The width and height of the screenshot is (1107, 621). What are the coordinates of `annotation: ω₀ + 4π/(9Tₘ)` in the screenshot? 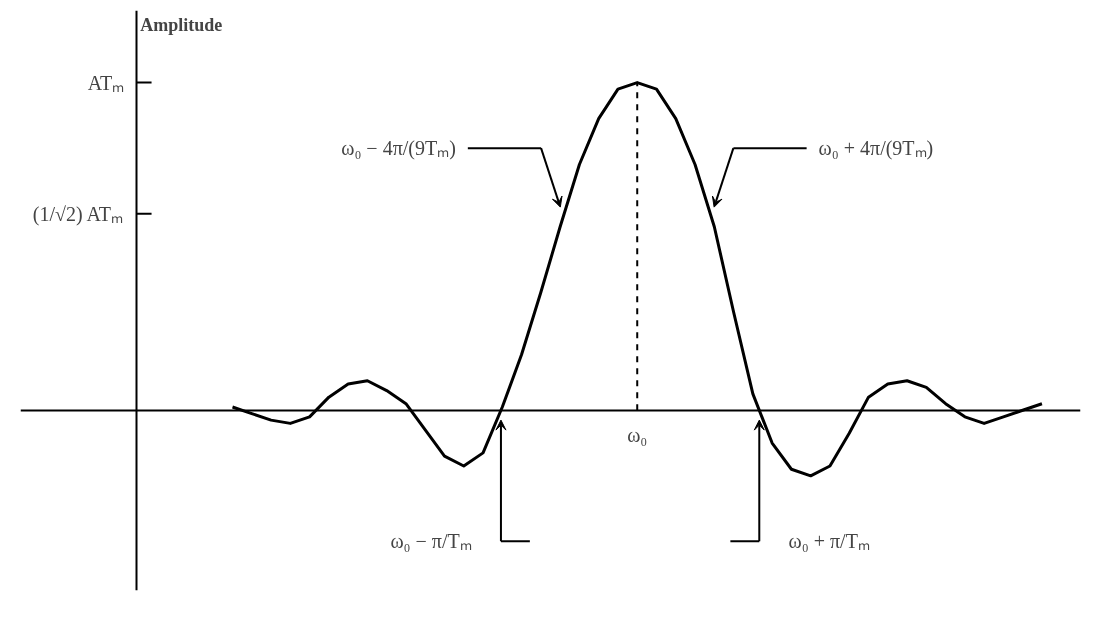 It's located at (876, 149).